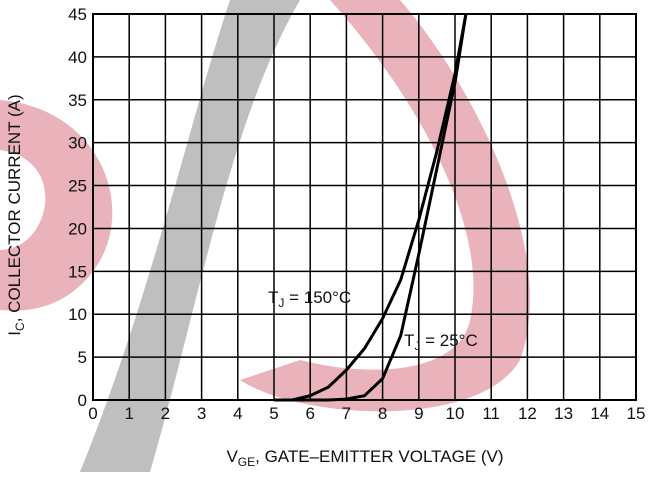  I want to click on y-tick-label: 15, so click(77, 271).